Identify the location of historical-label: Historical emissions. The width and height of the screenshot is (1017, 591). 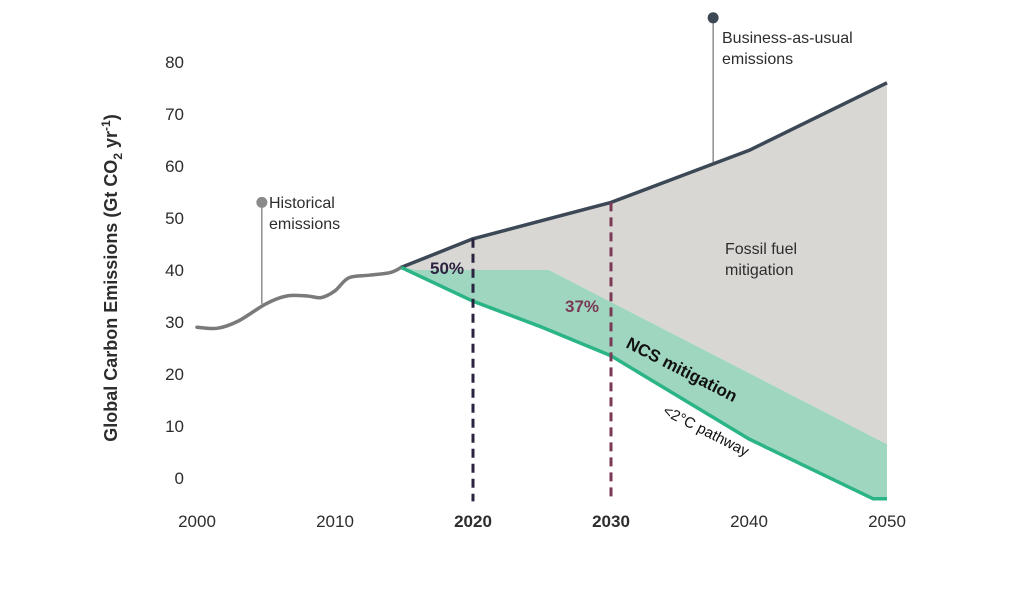
(304, 214).